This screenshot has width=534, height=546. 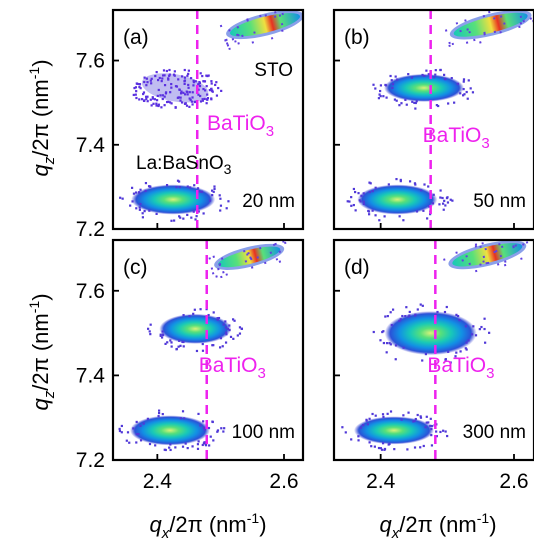 I want to click on peak-core, so click(x=394, y=430).